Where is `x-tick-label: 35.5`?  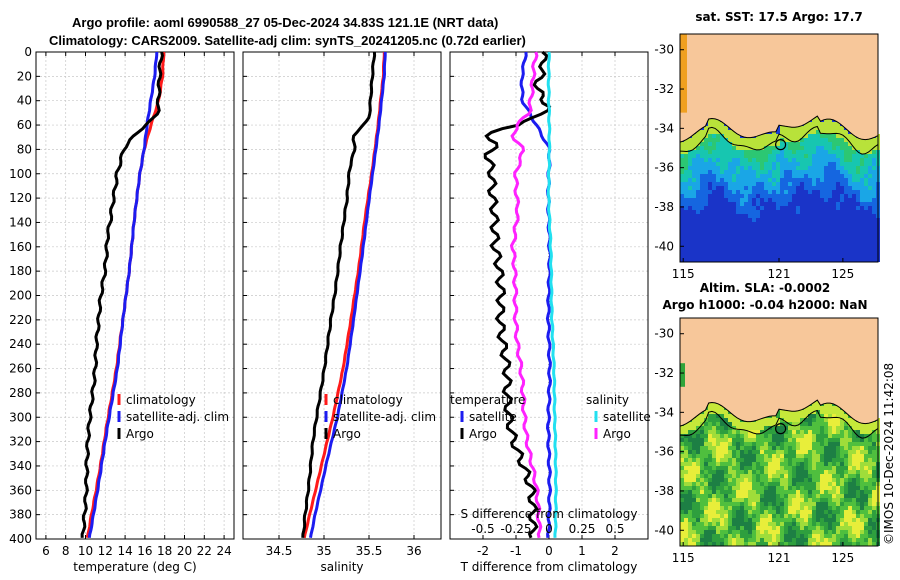
x-tick-label: 35.5 is located at coordinates (369, 551).